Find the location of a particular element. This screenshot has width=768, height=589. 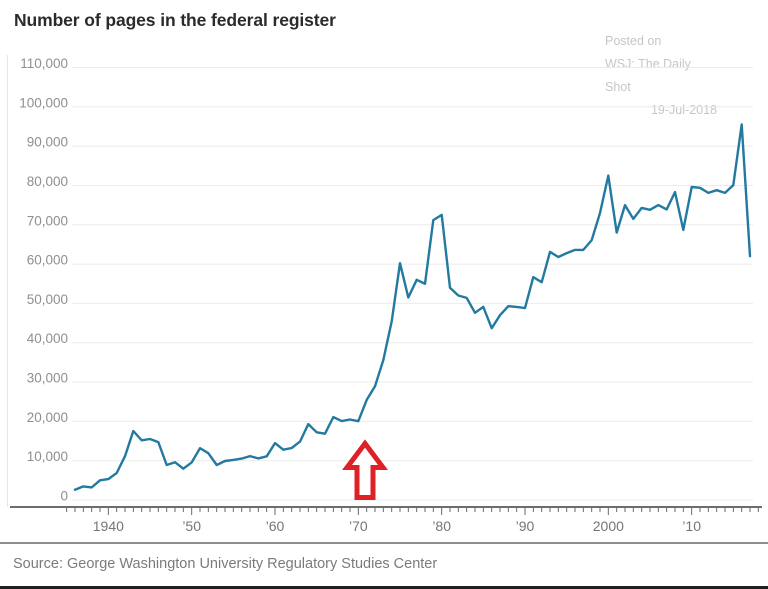

y-axis-label: 110,000 is located at coordinates (44, 63).